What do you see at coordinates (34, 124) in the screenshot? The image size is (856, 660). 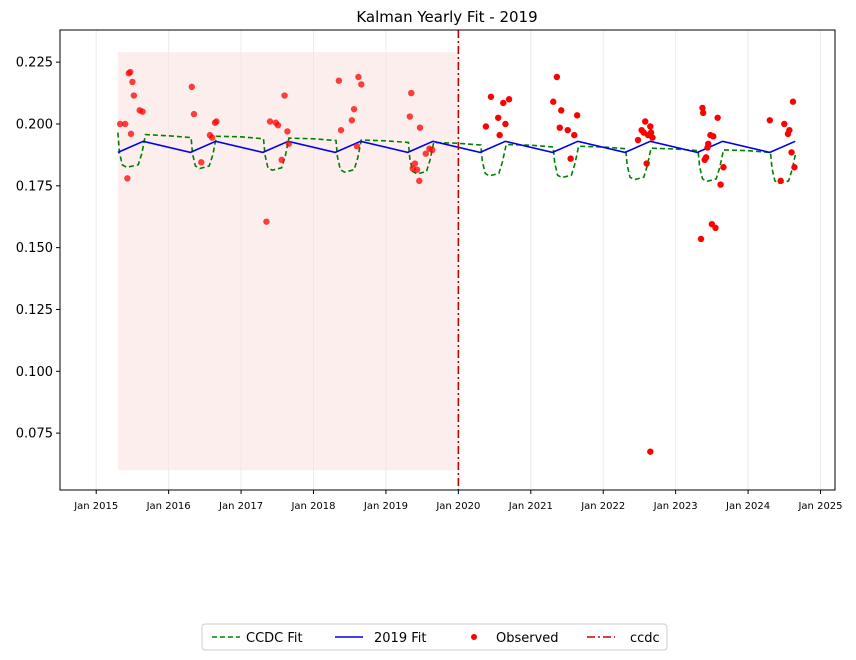 I see `y-tick-label-5: 0.200` at bounding box center [34, 124].